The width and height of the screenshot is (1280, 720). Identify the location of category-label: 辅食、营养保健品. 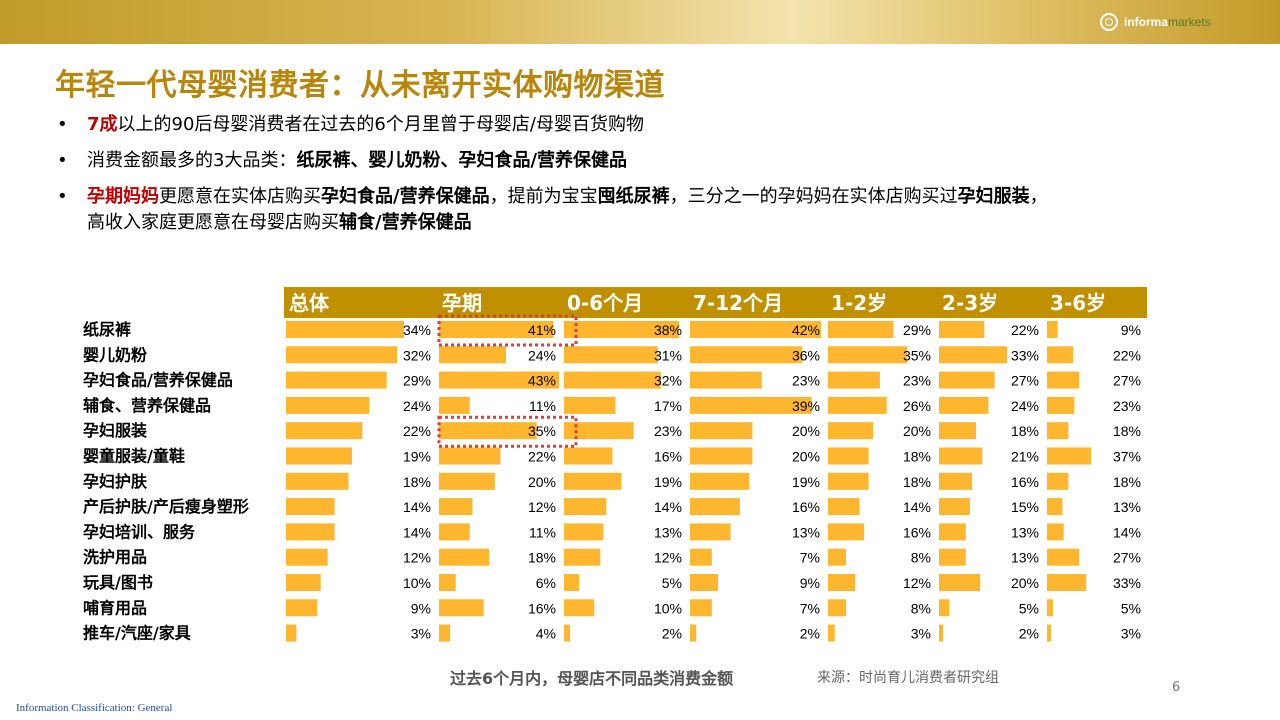
(147, 405).